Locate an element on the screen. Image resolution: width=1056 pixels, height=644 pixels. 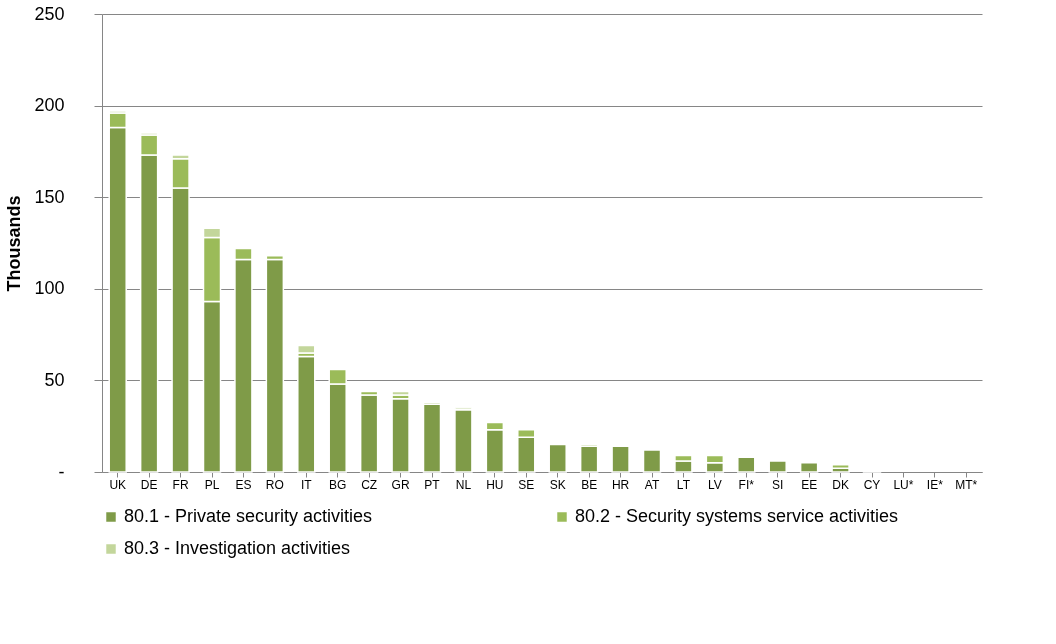
x-tick-label: GR is located at coordinates (400, 484).